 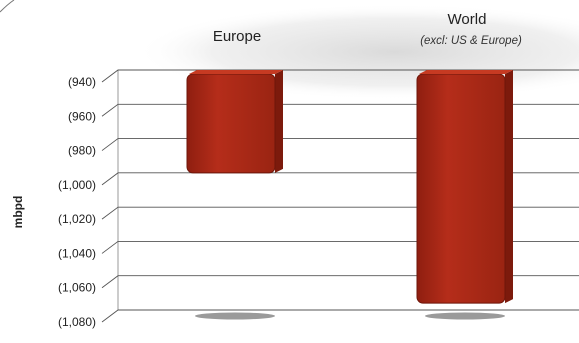 What do you see at coordinates (367, 29) in the screenshot?
I see `category-labels: Europe World (excl: US & Europe)` at bounding box center [367, 29].